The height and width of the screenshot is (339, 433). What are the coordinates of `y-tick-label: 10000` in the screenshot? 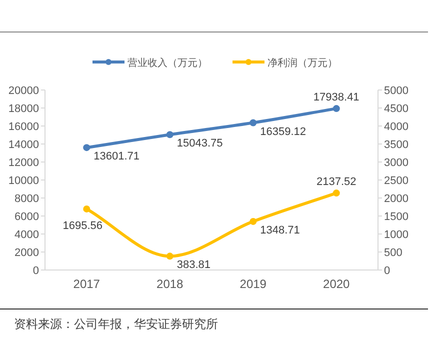 It's located at (23, 181).